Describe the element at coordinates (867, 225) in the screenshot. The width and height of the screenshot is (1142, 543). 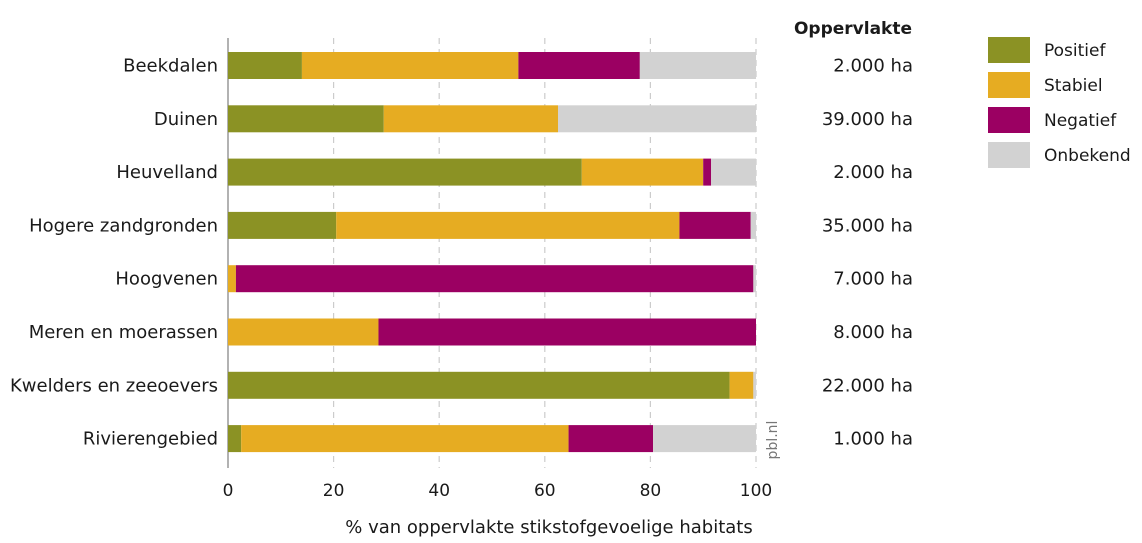
I see `area-value: 35.000 ha` at that location.